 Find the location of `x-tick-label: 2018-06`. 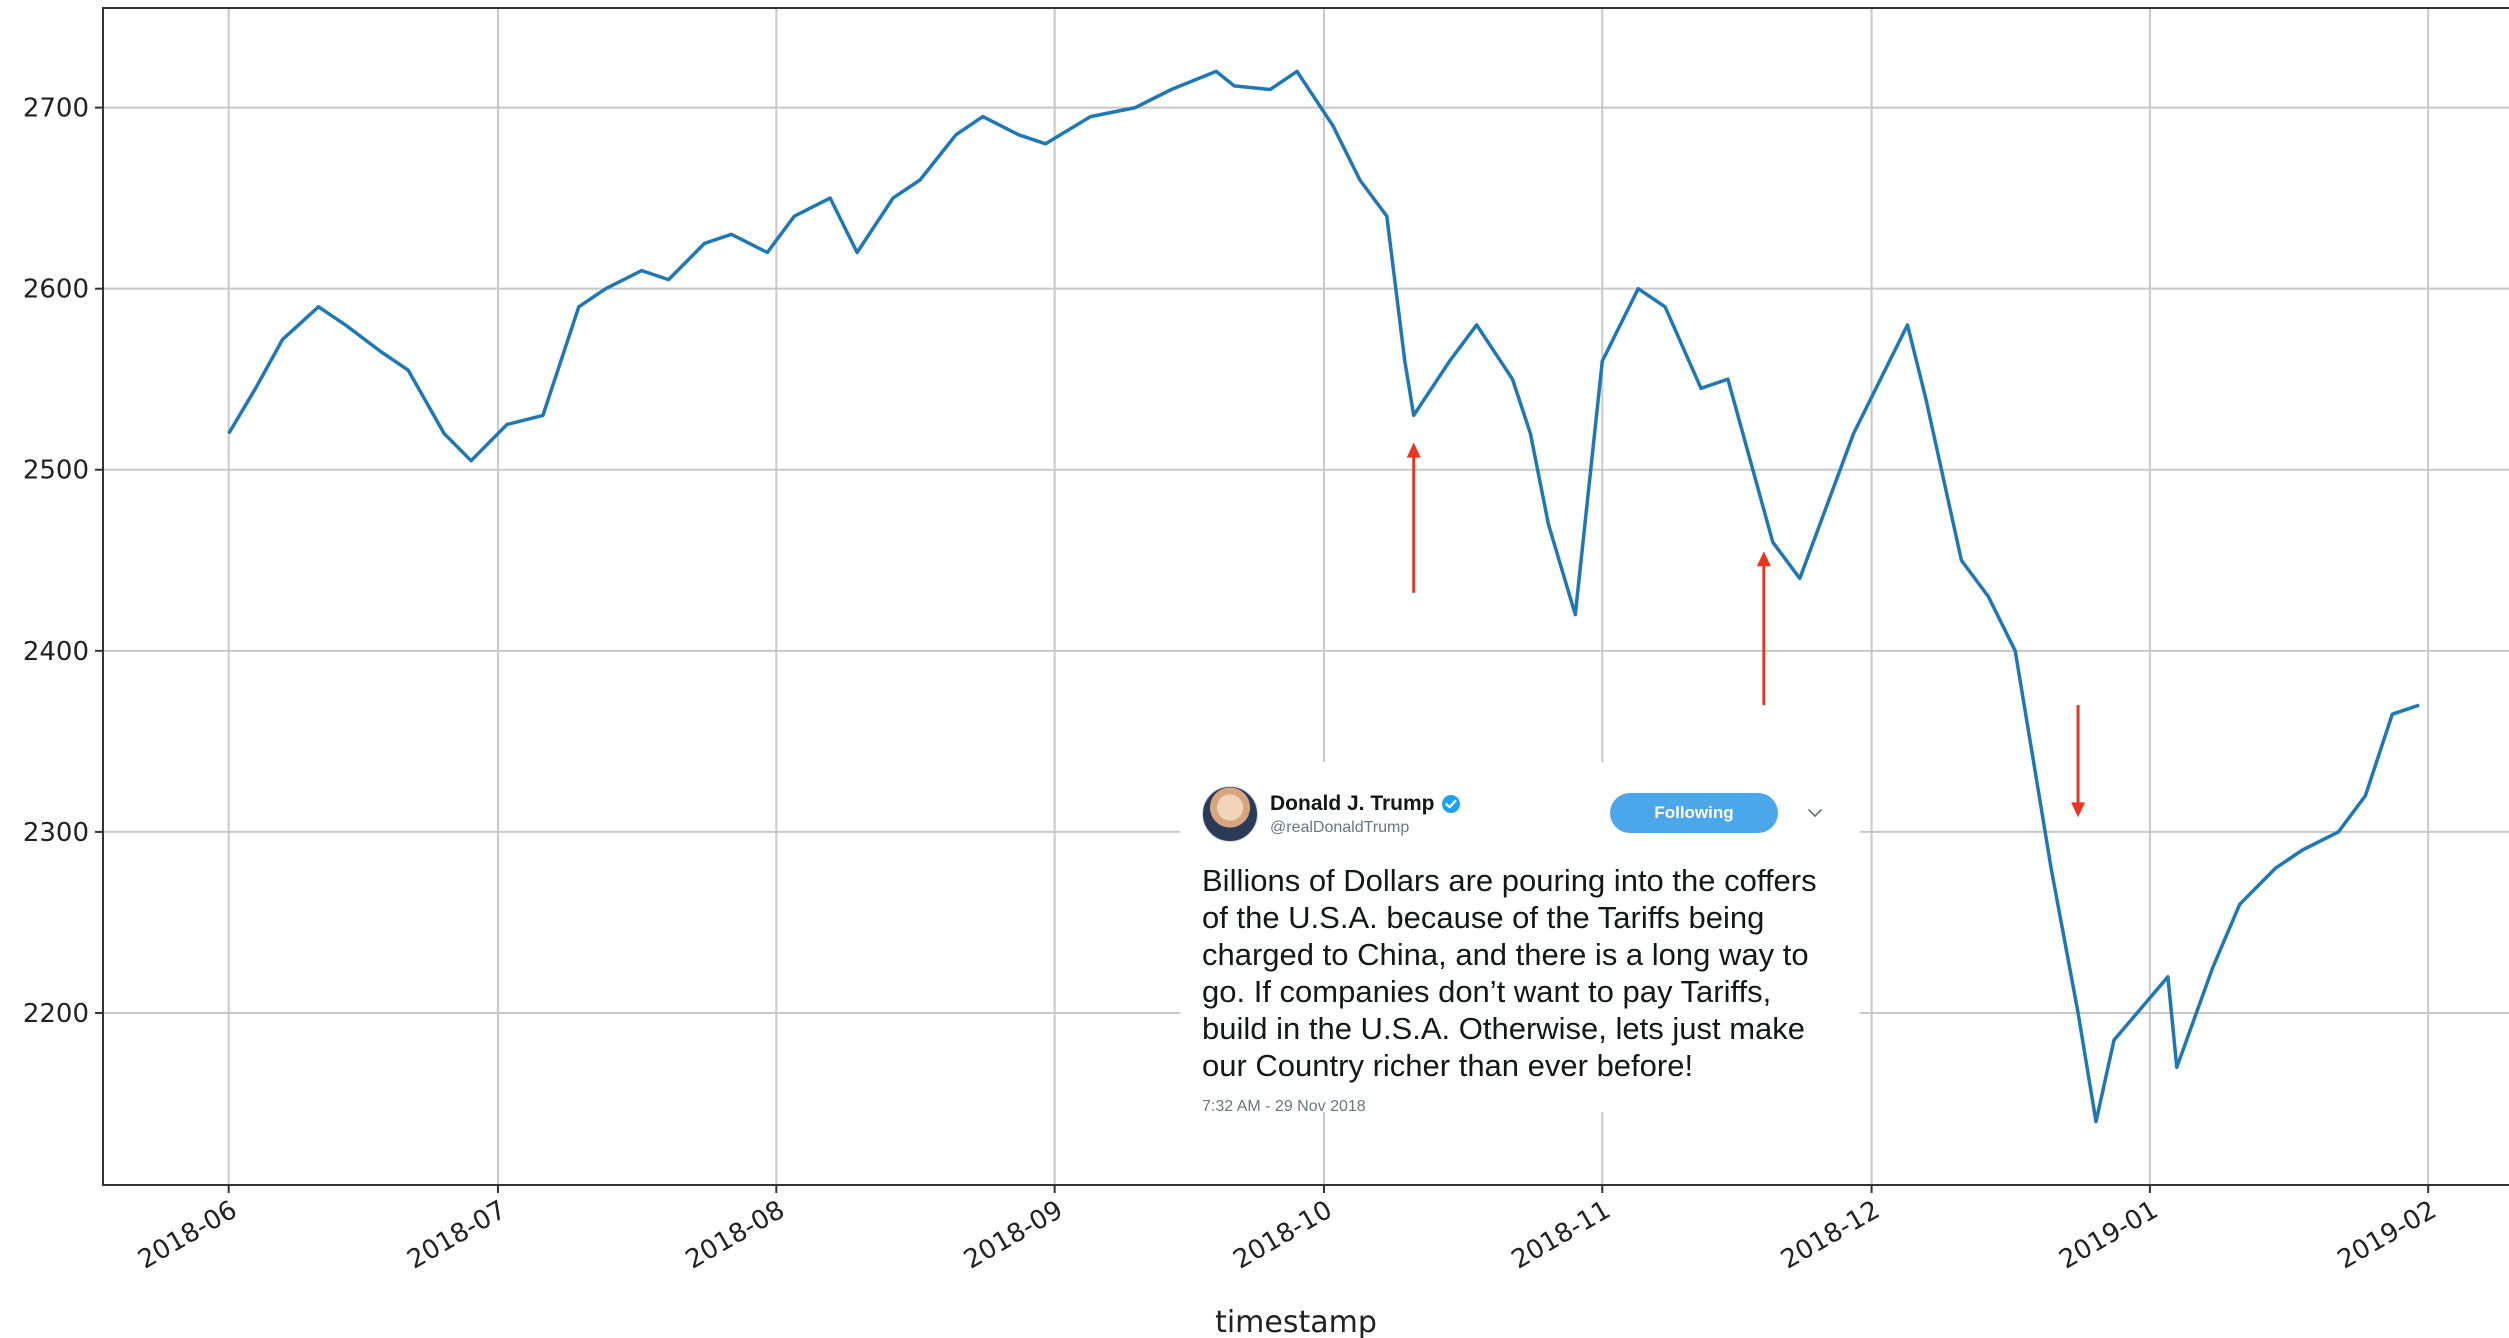

x-tick-label: 2018-06 is located at coordinates (187, 1235).